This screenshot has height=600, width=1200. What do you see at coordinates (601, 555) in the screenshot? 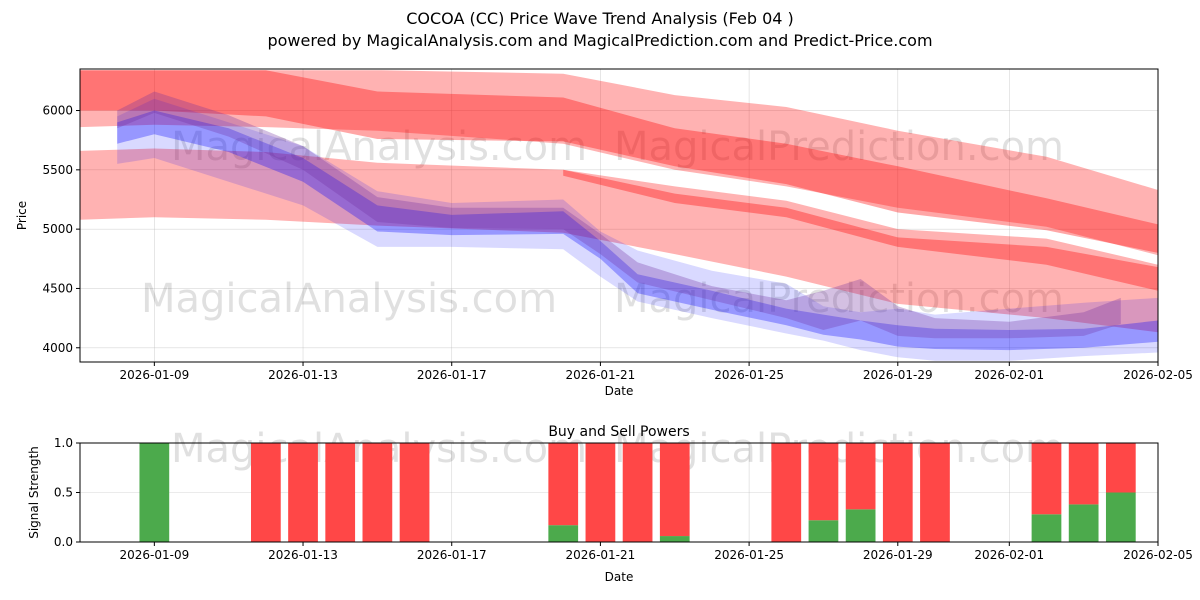
I see `signal-x-tick-label: 2026-01-21` at bounding box center [601, 555].